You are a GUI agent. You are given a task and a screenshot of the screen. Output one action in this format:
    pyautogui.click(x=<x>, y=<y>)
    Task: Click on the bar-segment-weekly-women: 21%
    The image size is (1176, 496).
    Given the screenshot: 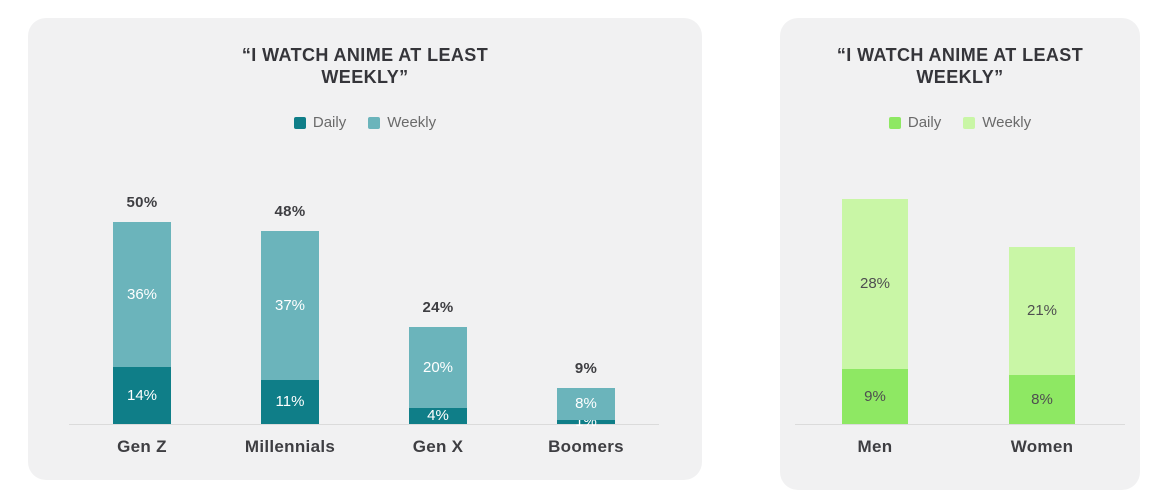 What is the action you would take?
    pyautogui.click(x=1042, y=311)
    